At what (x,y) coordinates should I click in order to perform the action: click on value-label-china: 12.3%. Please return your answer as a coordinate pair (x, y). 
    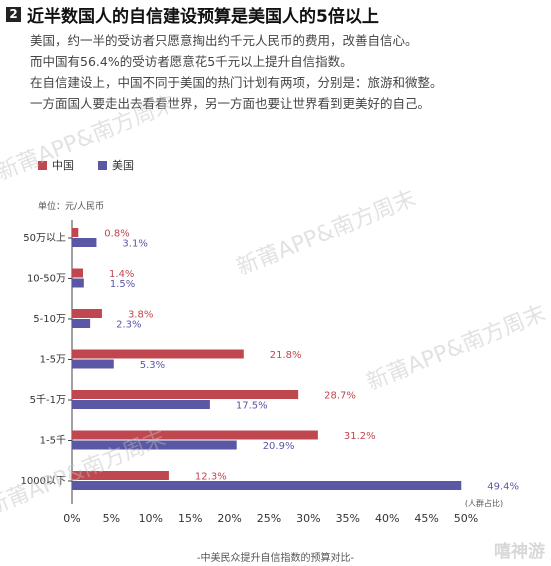
    Looking at the image, I should click on (211, 477).